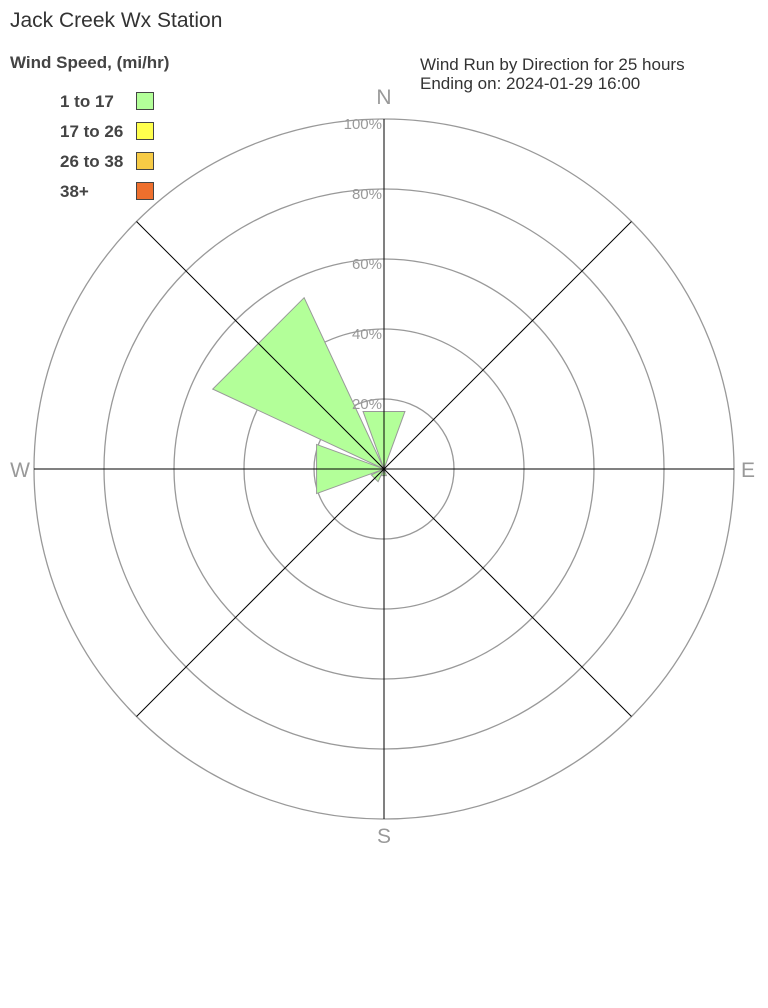  I want to click on legend-title: Wind Speed, (mi/hr), so click(90, 62).